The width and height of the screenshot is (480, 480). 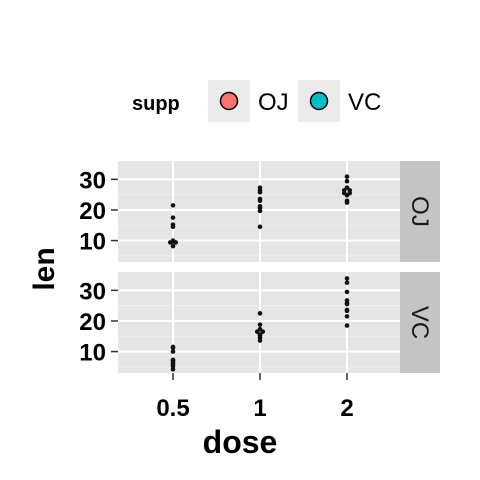 I want to click on legend-key-oj, so click(x=229, y=101).